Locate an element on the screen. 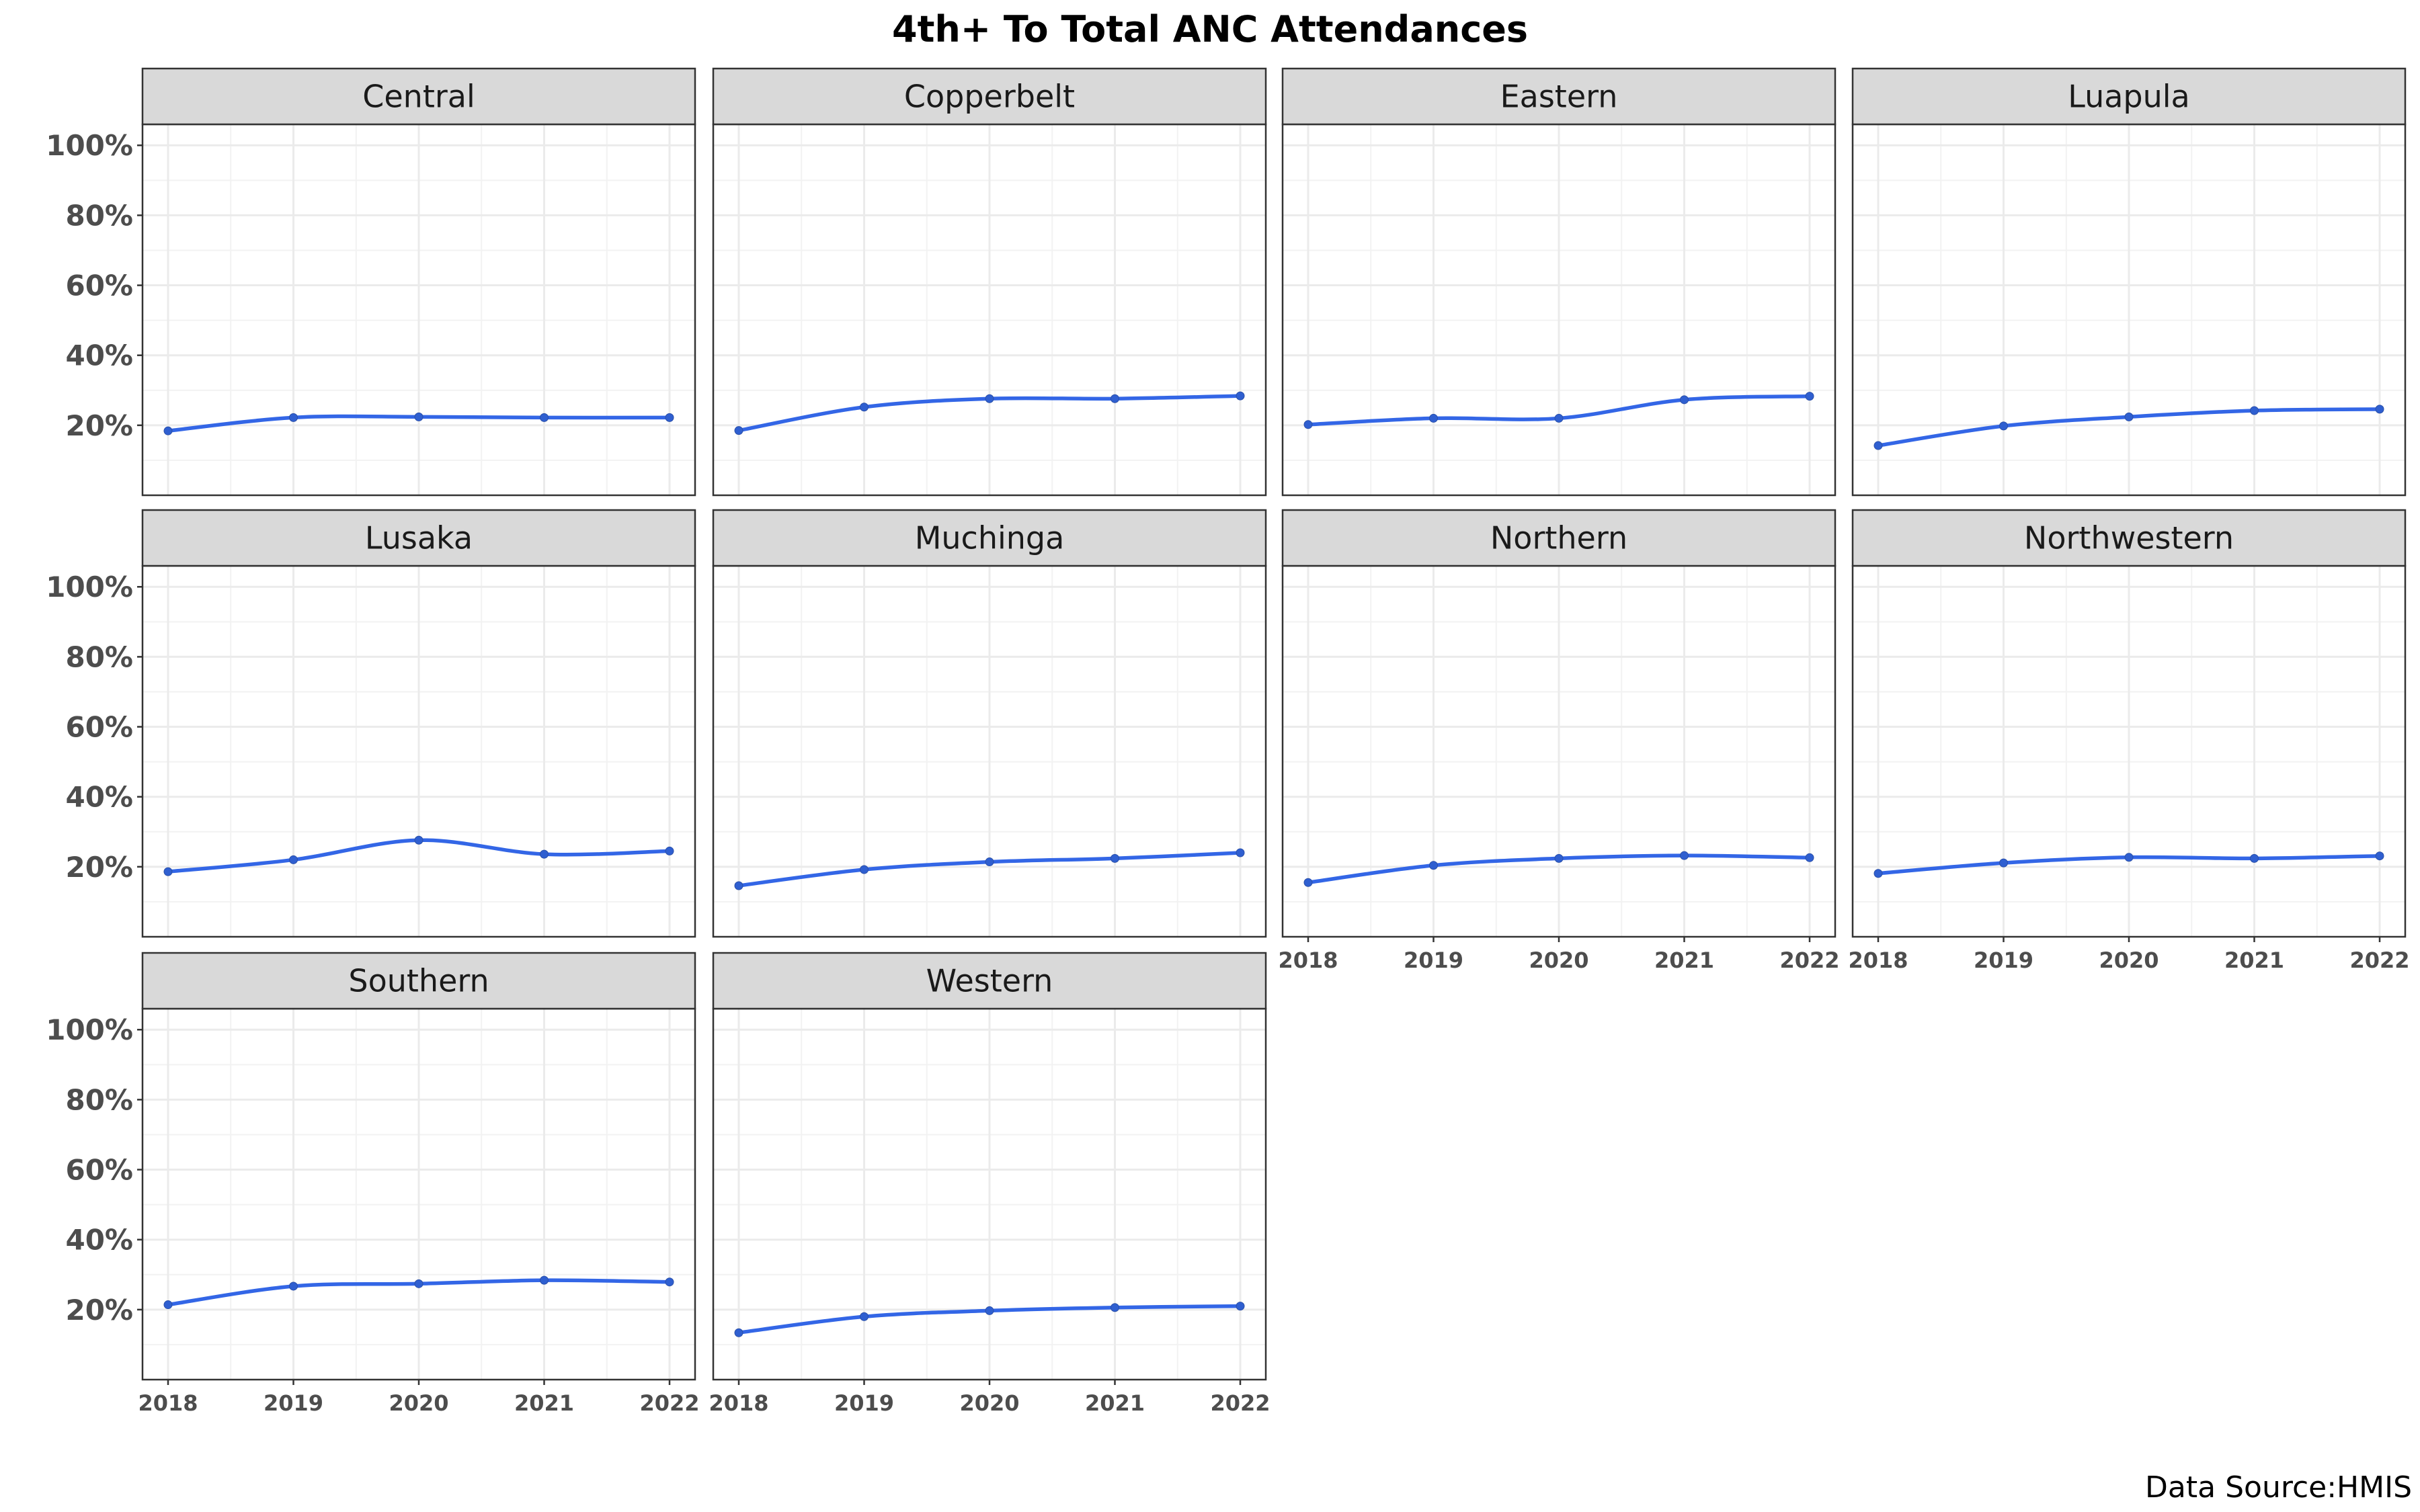  data-point-northwestern-2020 is located at coordinates (2129, 858).